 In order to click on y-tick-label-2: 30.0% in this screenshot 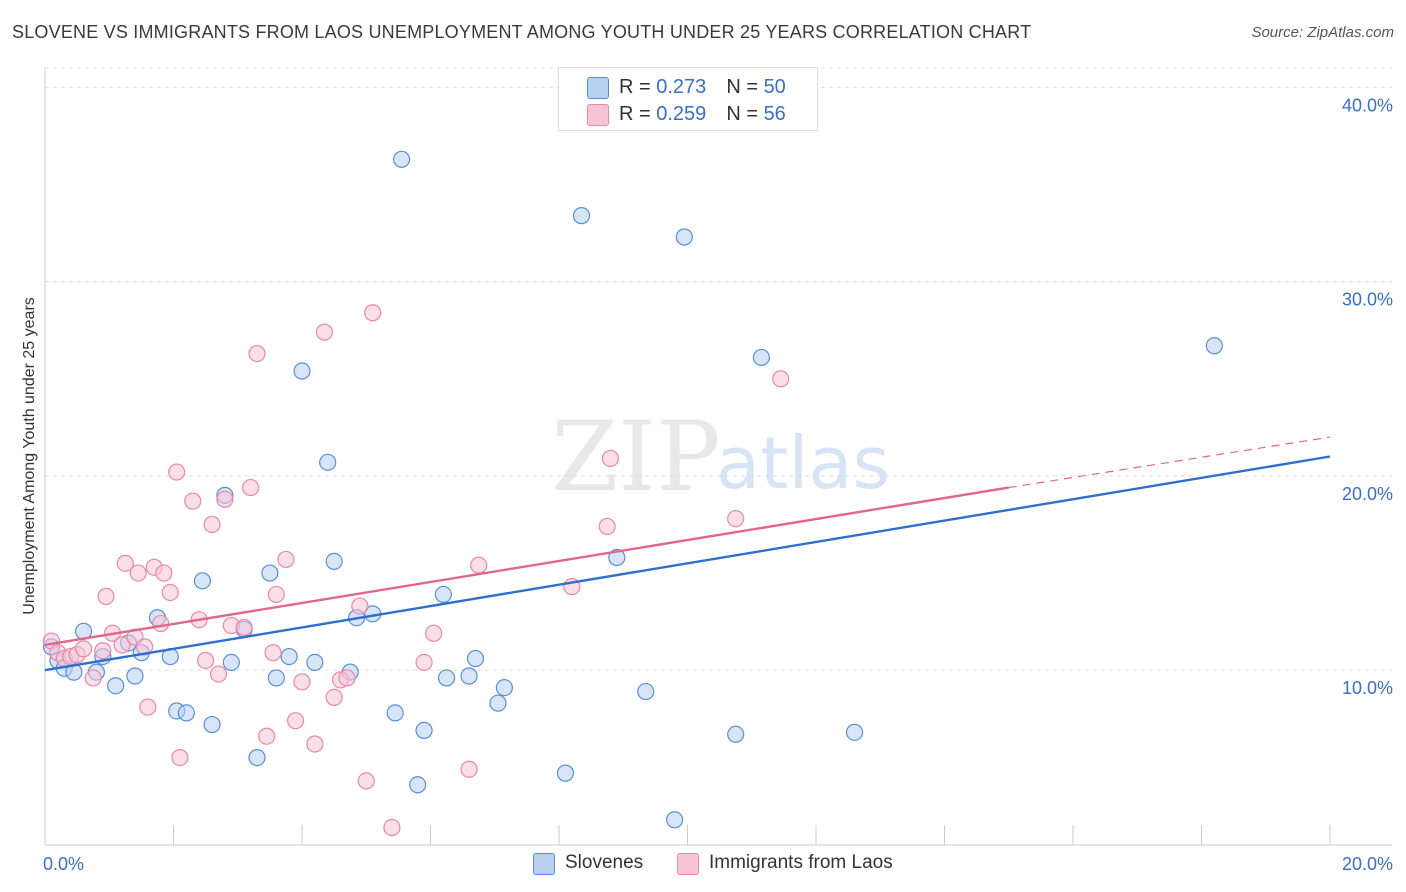, I will do `click(1367, 300)`.